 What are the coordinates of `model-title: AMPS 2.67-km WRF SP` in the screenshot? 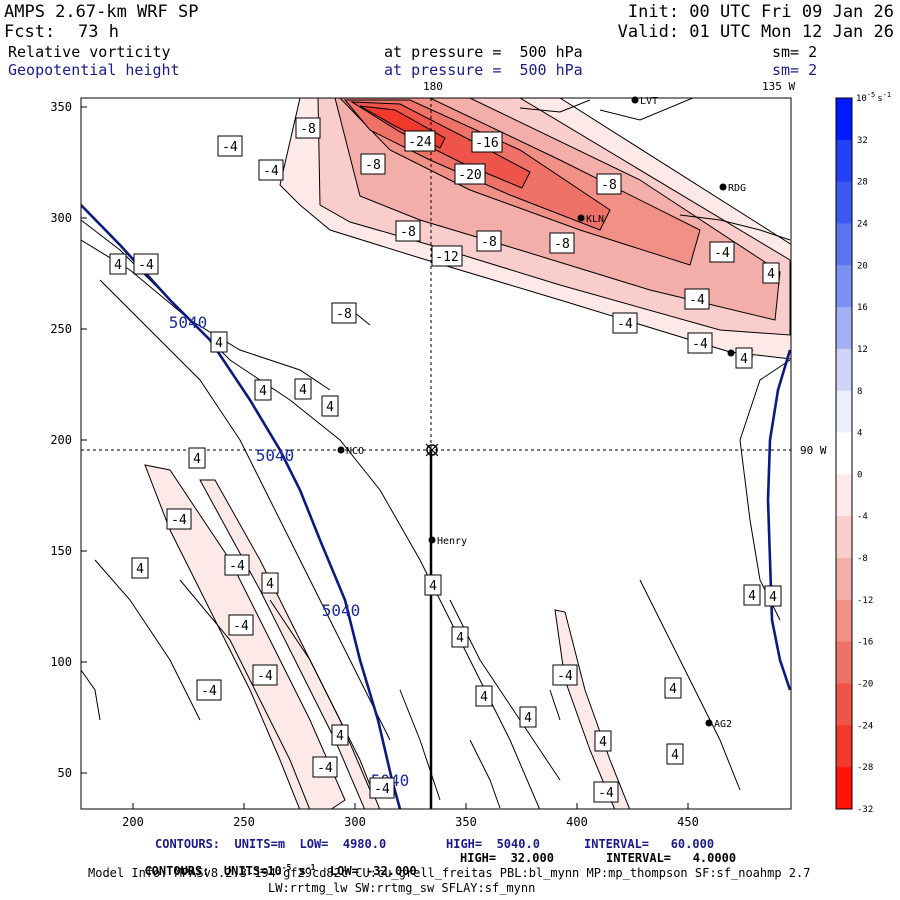 It's located at (101, 12).